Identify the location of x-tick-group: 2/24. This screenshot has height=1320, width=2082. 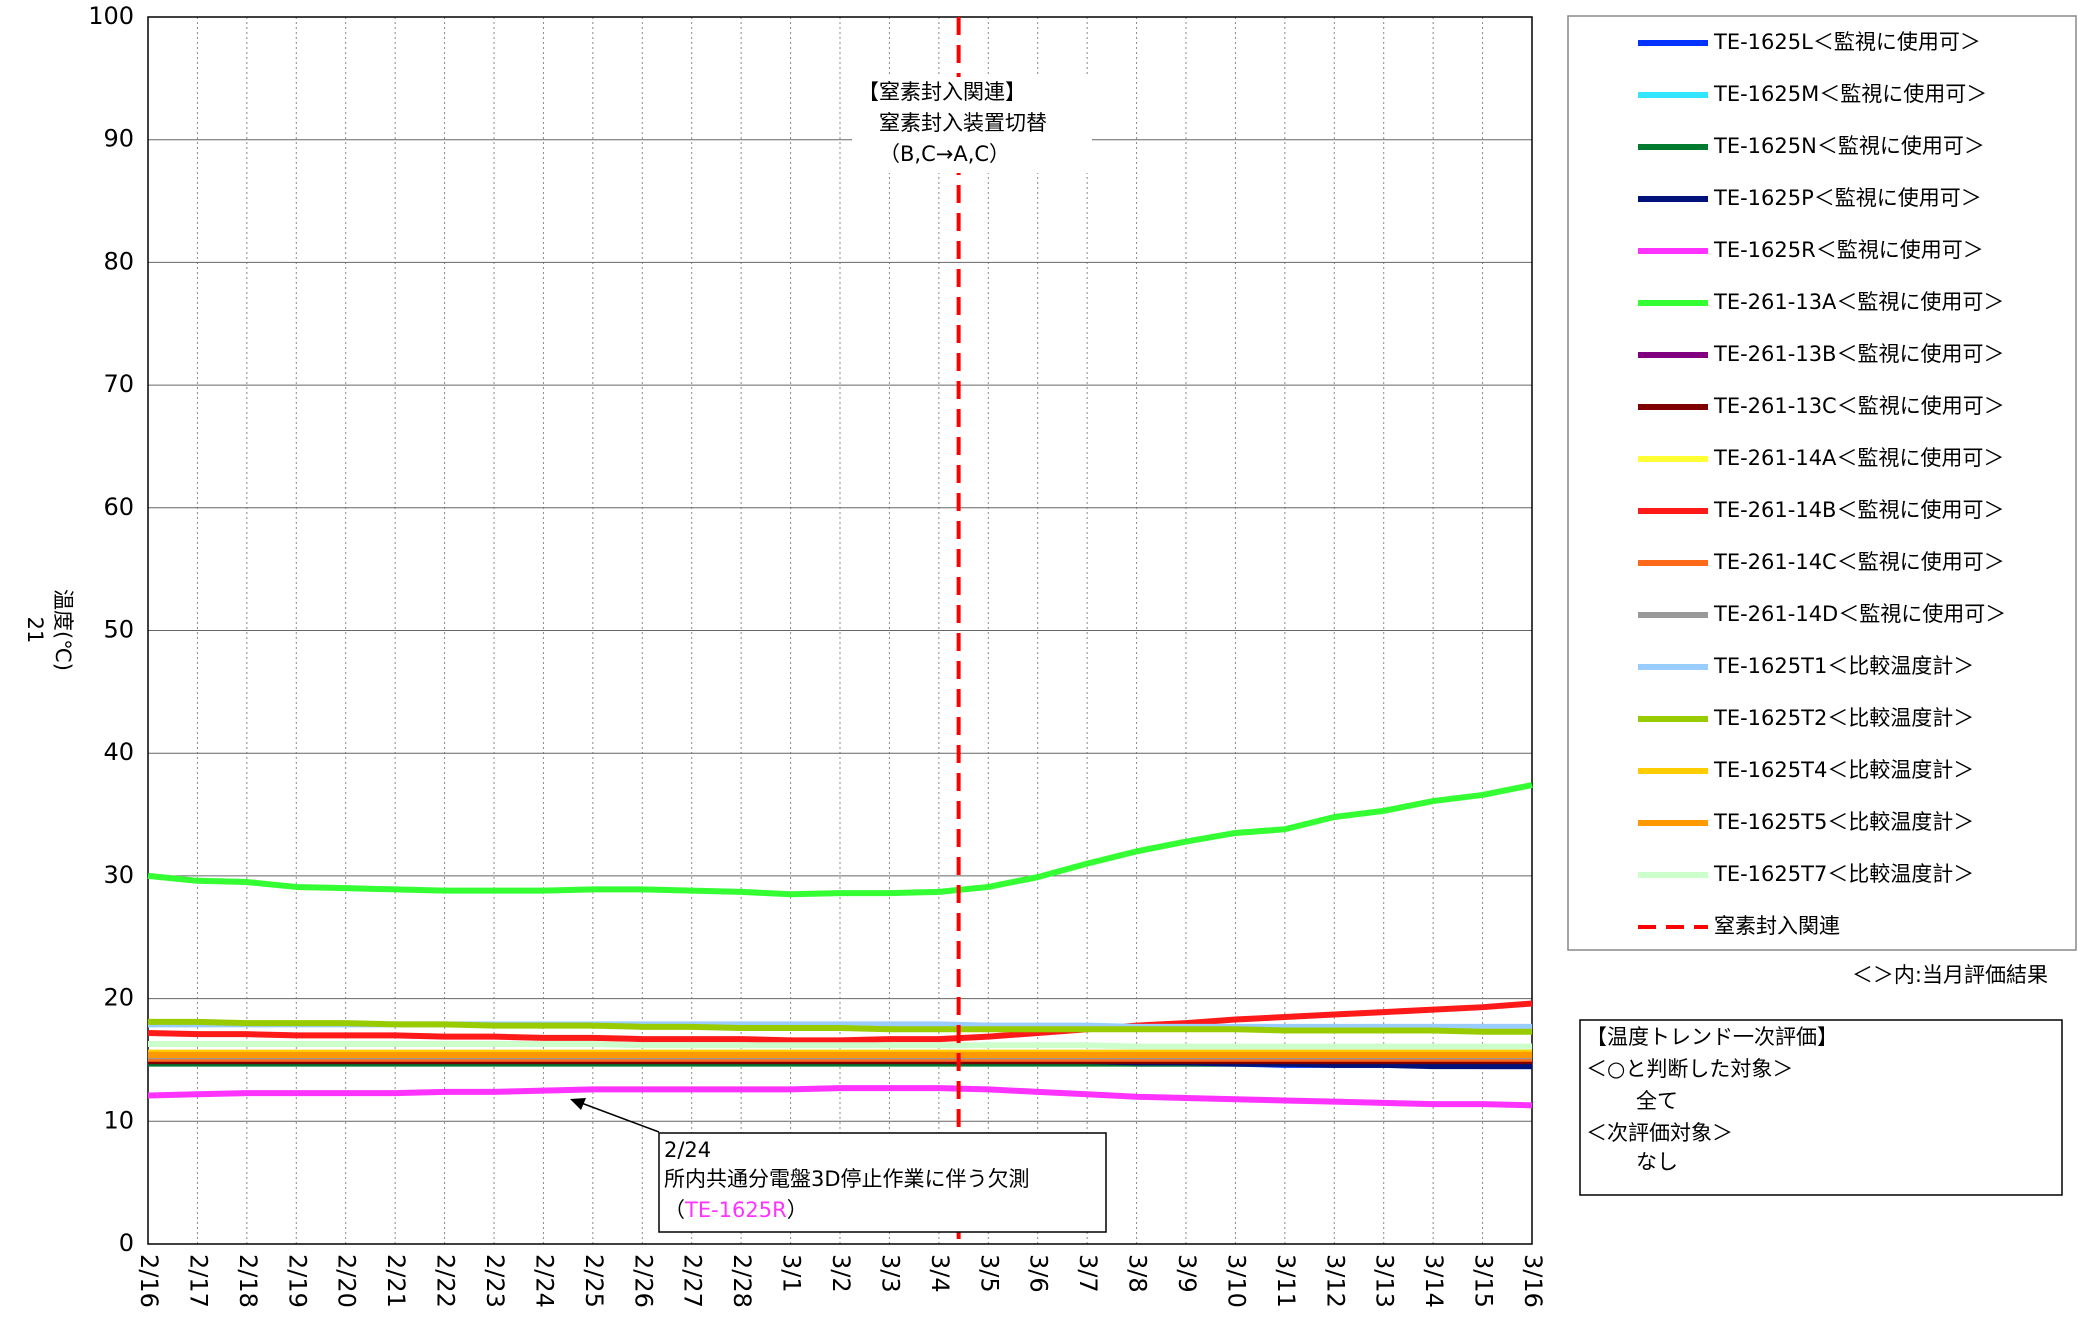
(544, 1281).